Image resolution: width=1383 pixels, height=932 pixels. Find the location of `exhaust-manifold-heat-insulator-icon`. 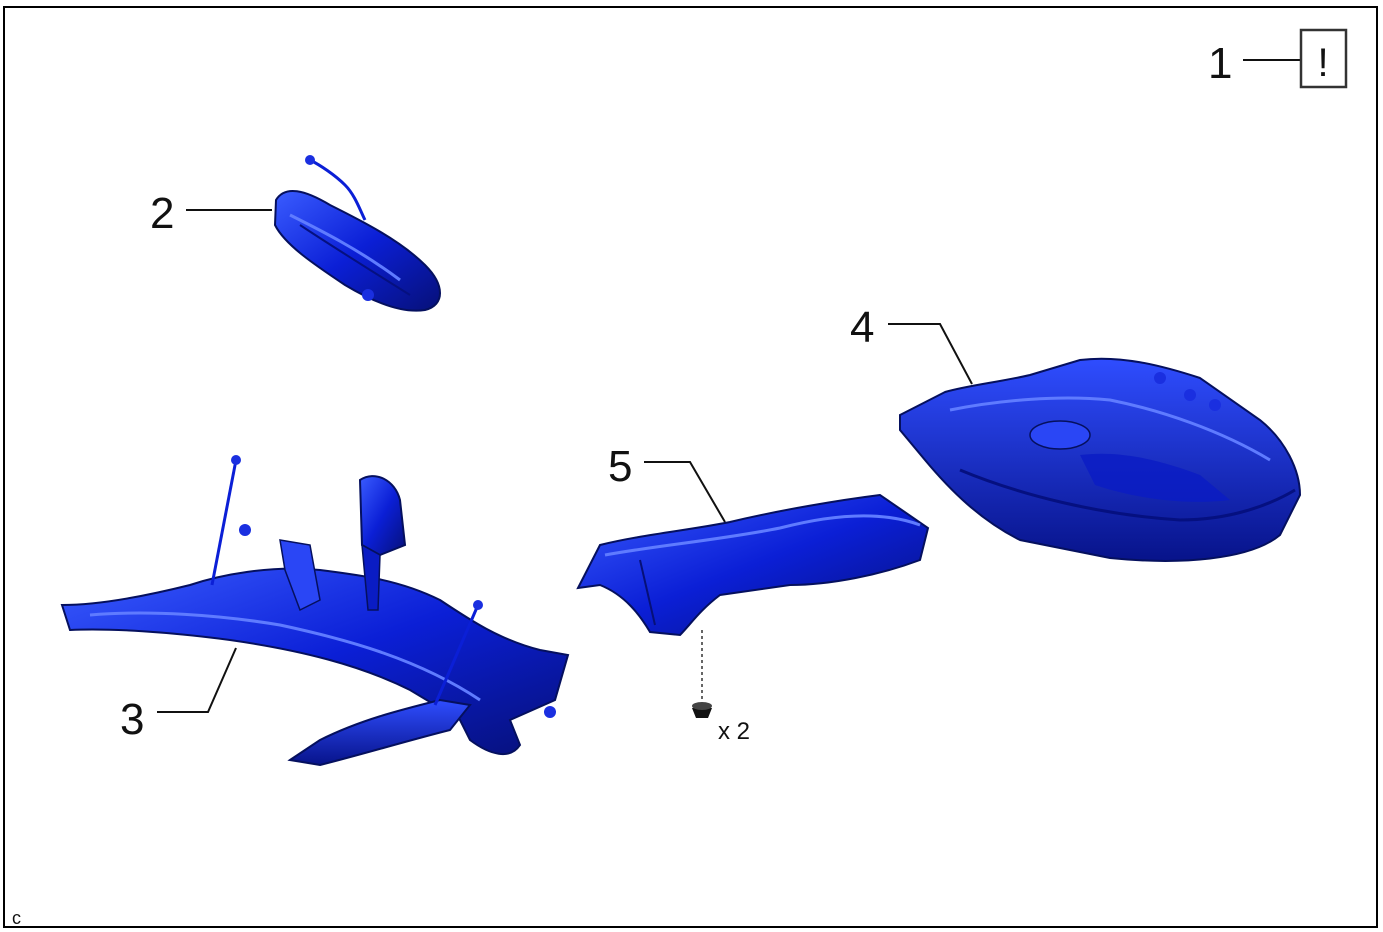

exhaust-manifold-heat-insulator-icon is located at coordinates (313, 233).